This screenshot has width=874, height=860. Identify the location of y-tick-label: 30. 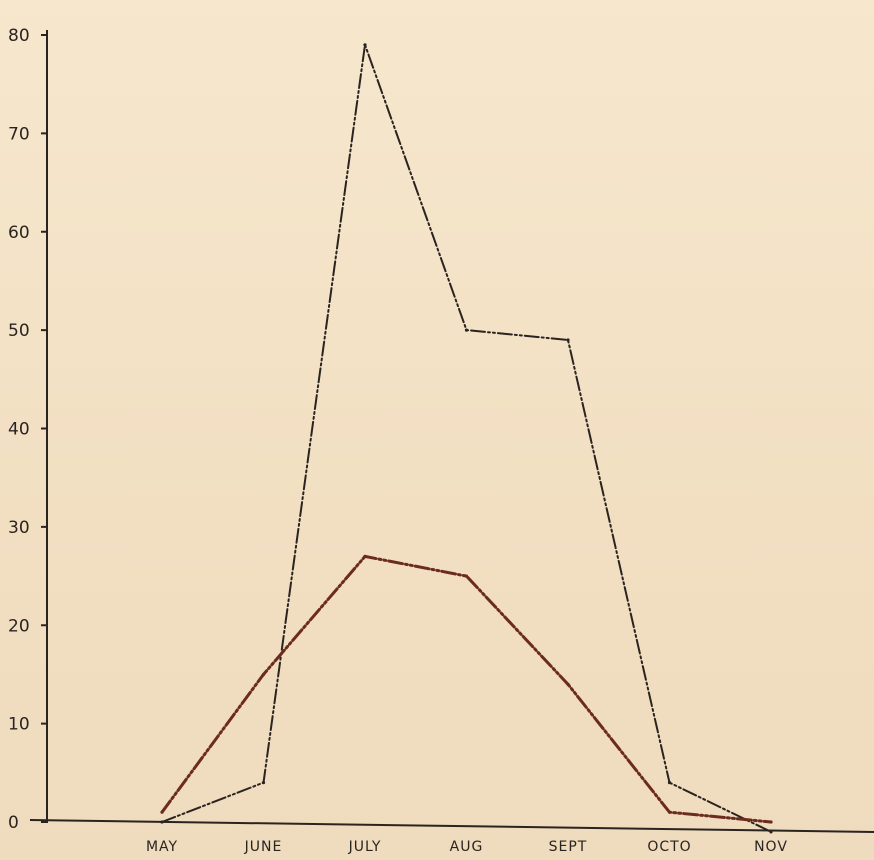
(19, 528).